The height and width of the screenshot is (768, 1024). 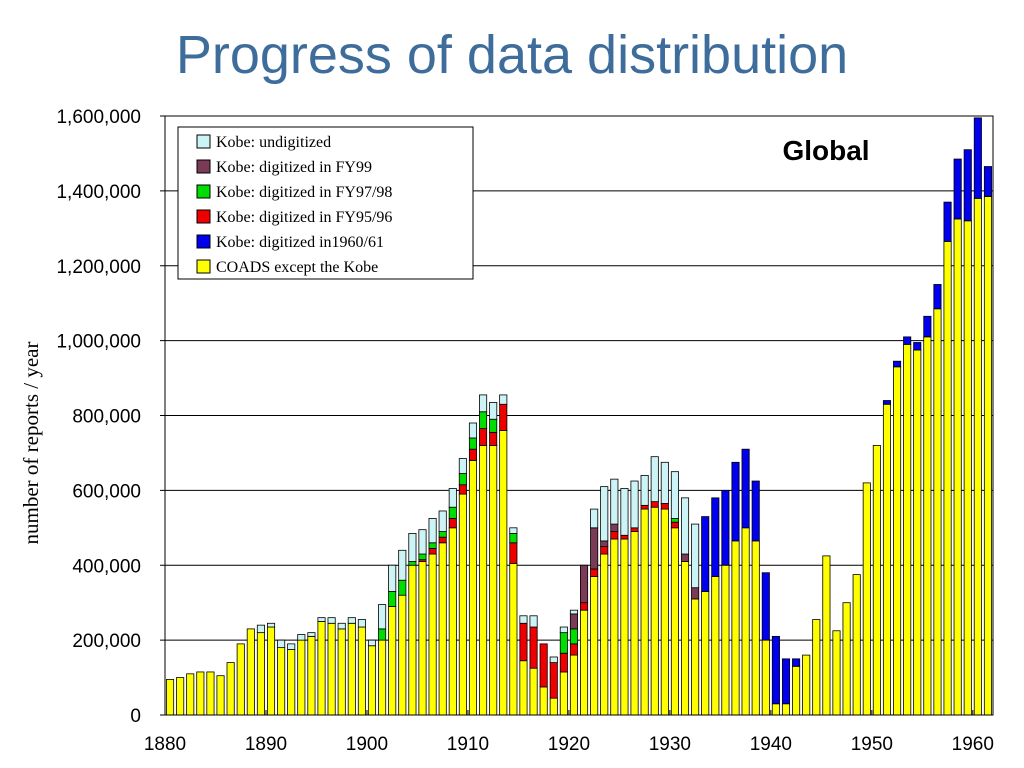 I want to click on y-tick-label: 400,000, so click(x=106, y=566).